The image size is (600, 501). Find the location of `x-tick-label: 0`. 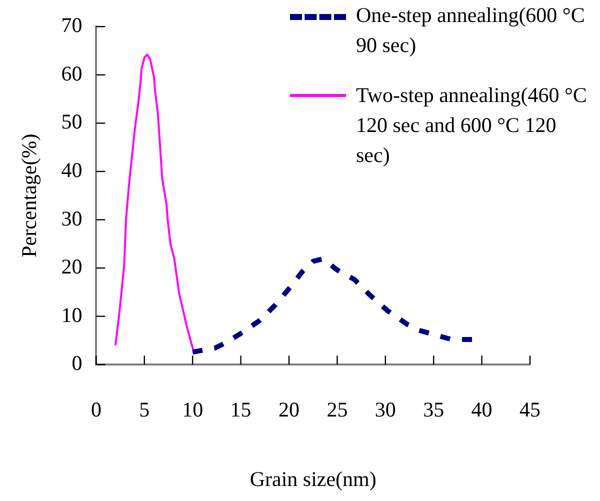

x-tick-label: 0 is located at coordinates (96, 410).